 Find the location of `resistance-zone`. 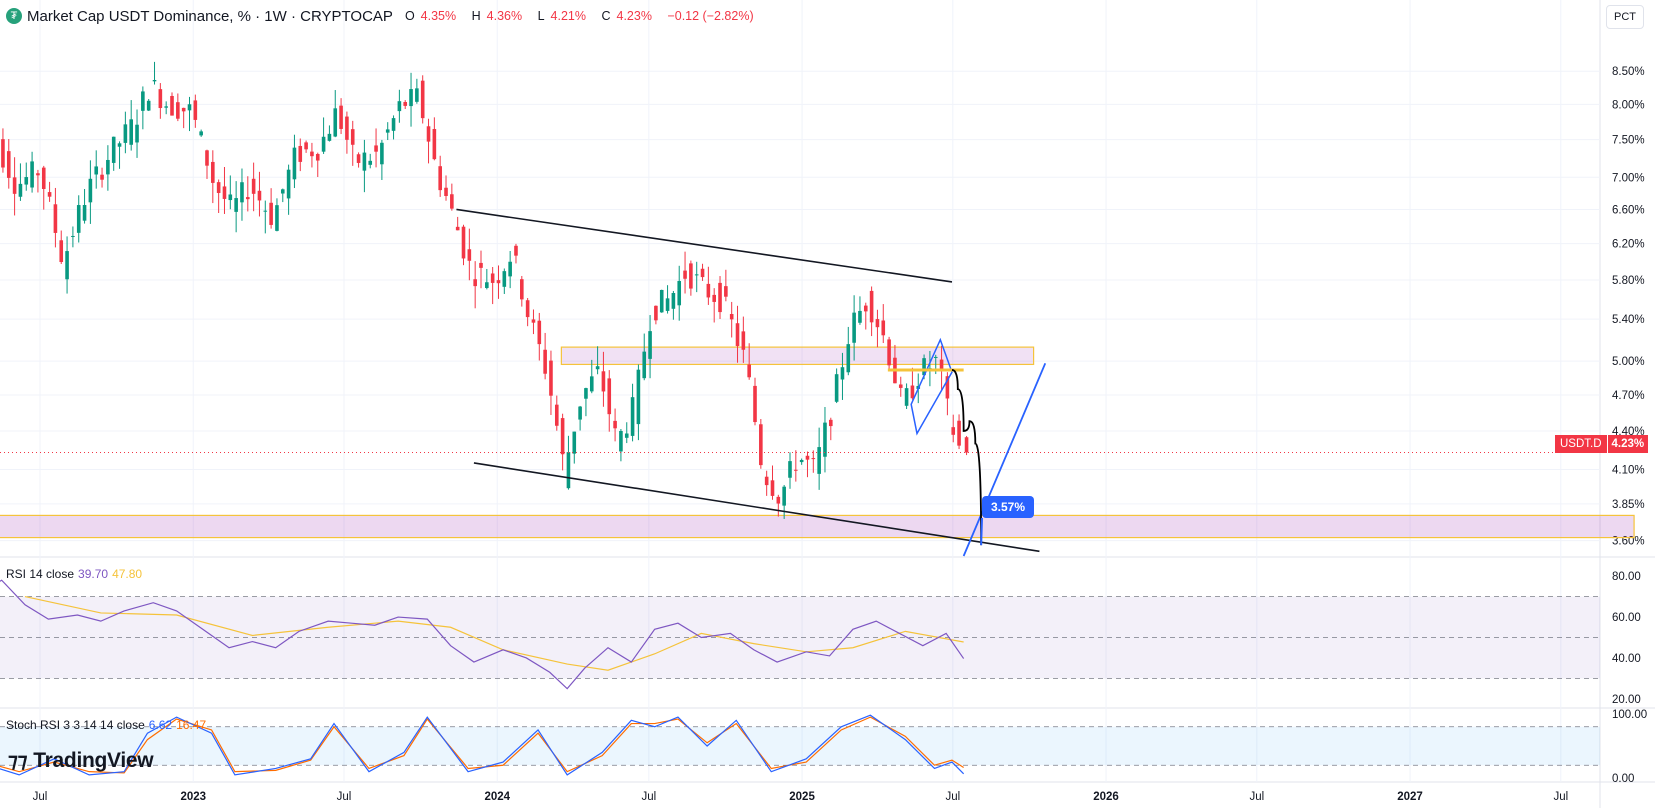

resistance-zone is located at coordinates (797, 356).